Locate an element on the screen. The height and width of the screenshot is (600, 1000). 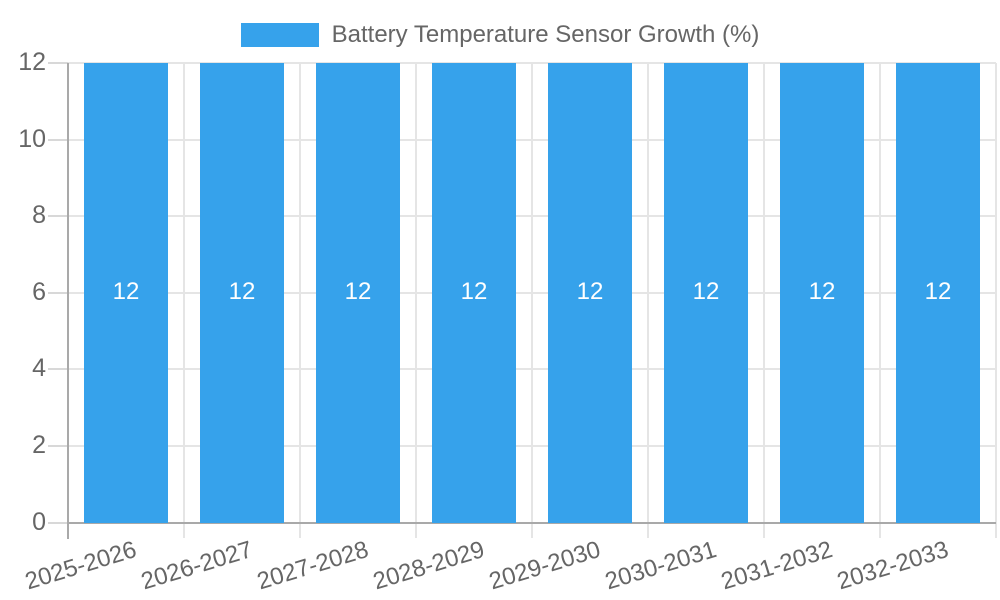
legend-swatch is located at coordinates (279, 35).